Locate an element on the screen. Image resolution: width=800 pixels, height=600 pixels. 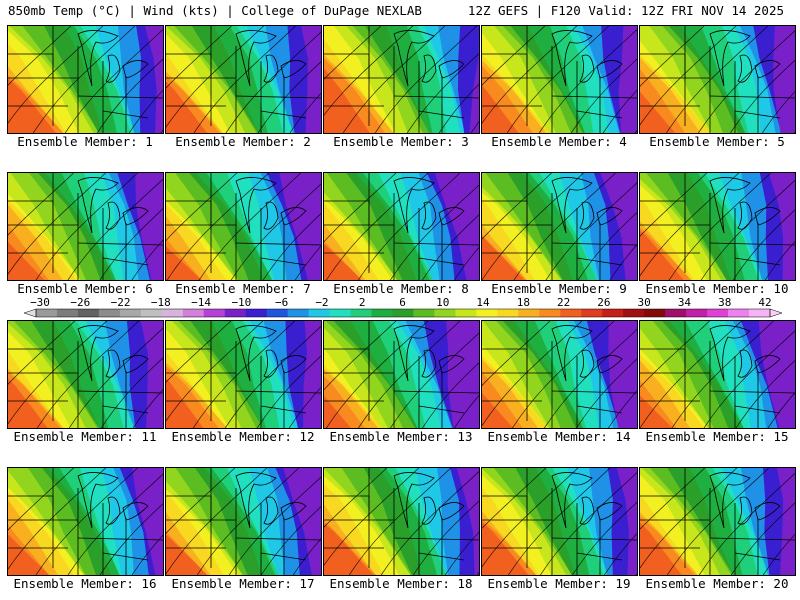
ensemble-member-label: Ensemble Member: 11 is located at coordinates (85, 436).